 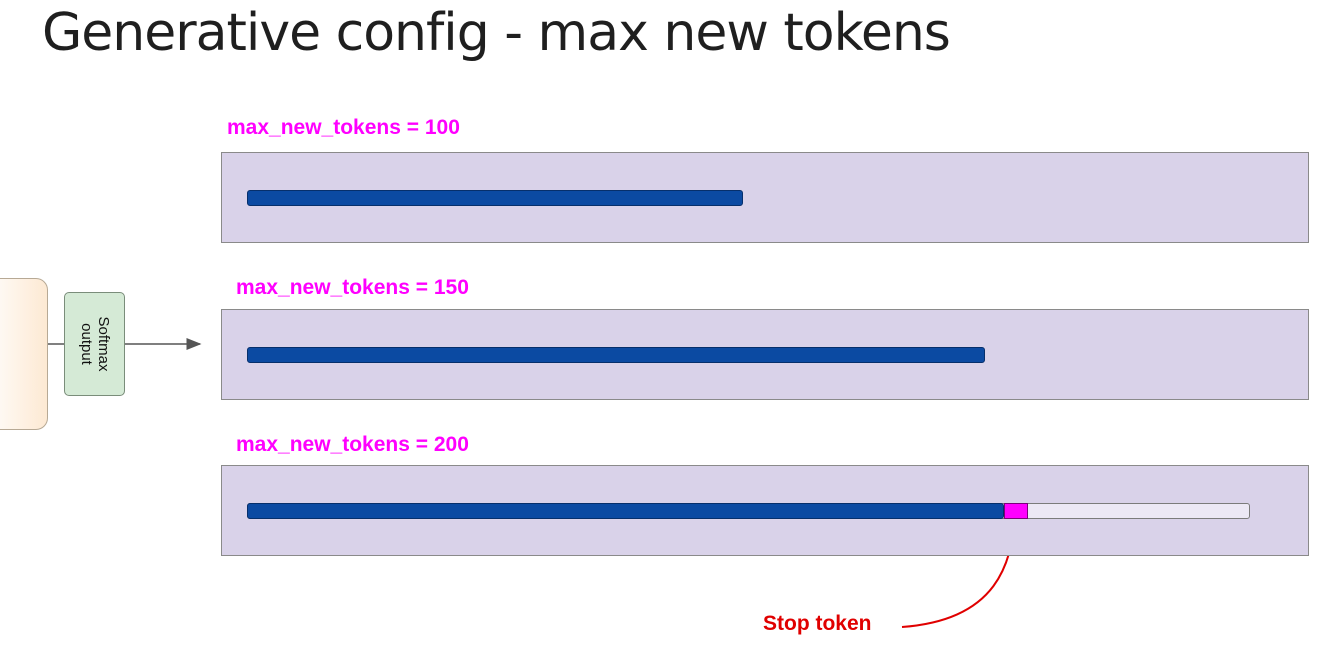 I want to click on panel-label-100: max_new_tokens = 100, so click(x=343, y=127).